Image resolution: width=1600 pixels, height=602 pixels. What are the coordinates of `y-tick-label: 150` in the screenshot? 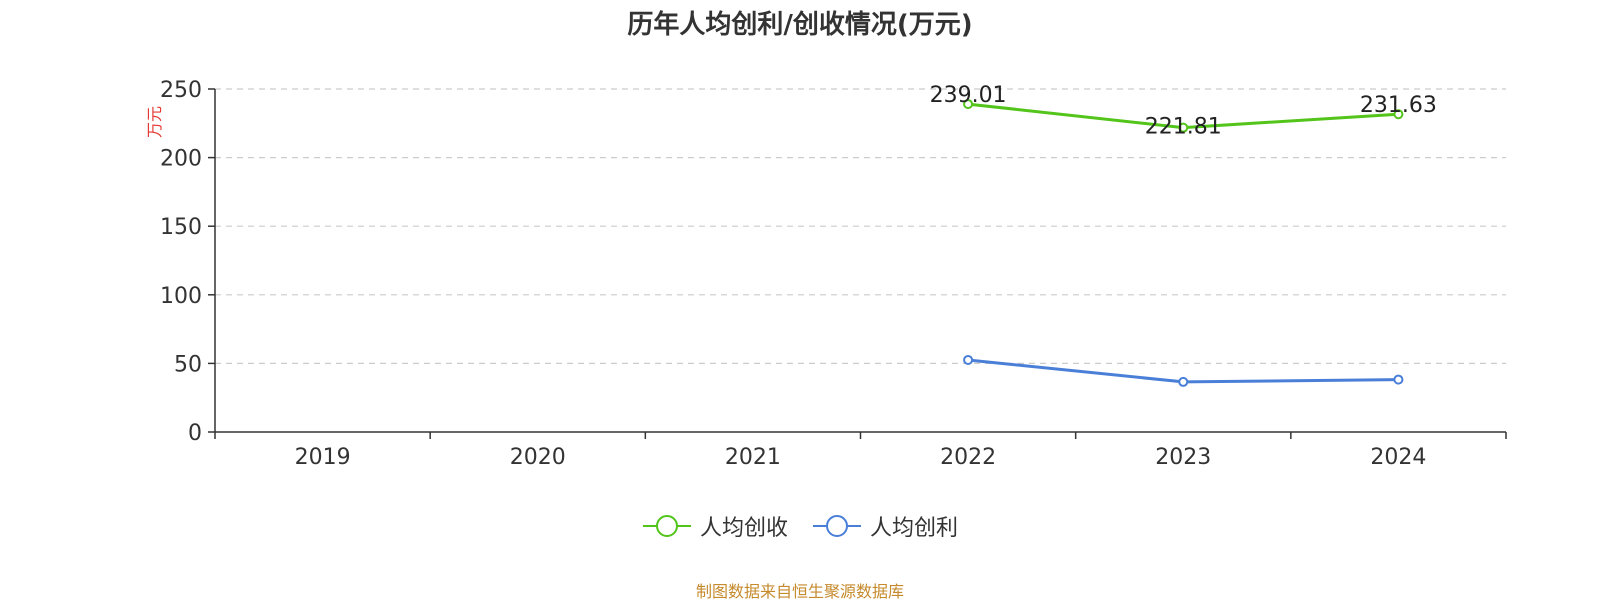 It's located at (181, 227).